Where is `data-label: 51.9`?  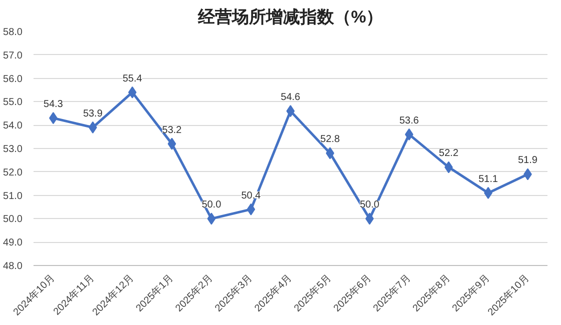 data-label: 51.9 is located at coordinates (528, 160).